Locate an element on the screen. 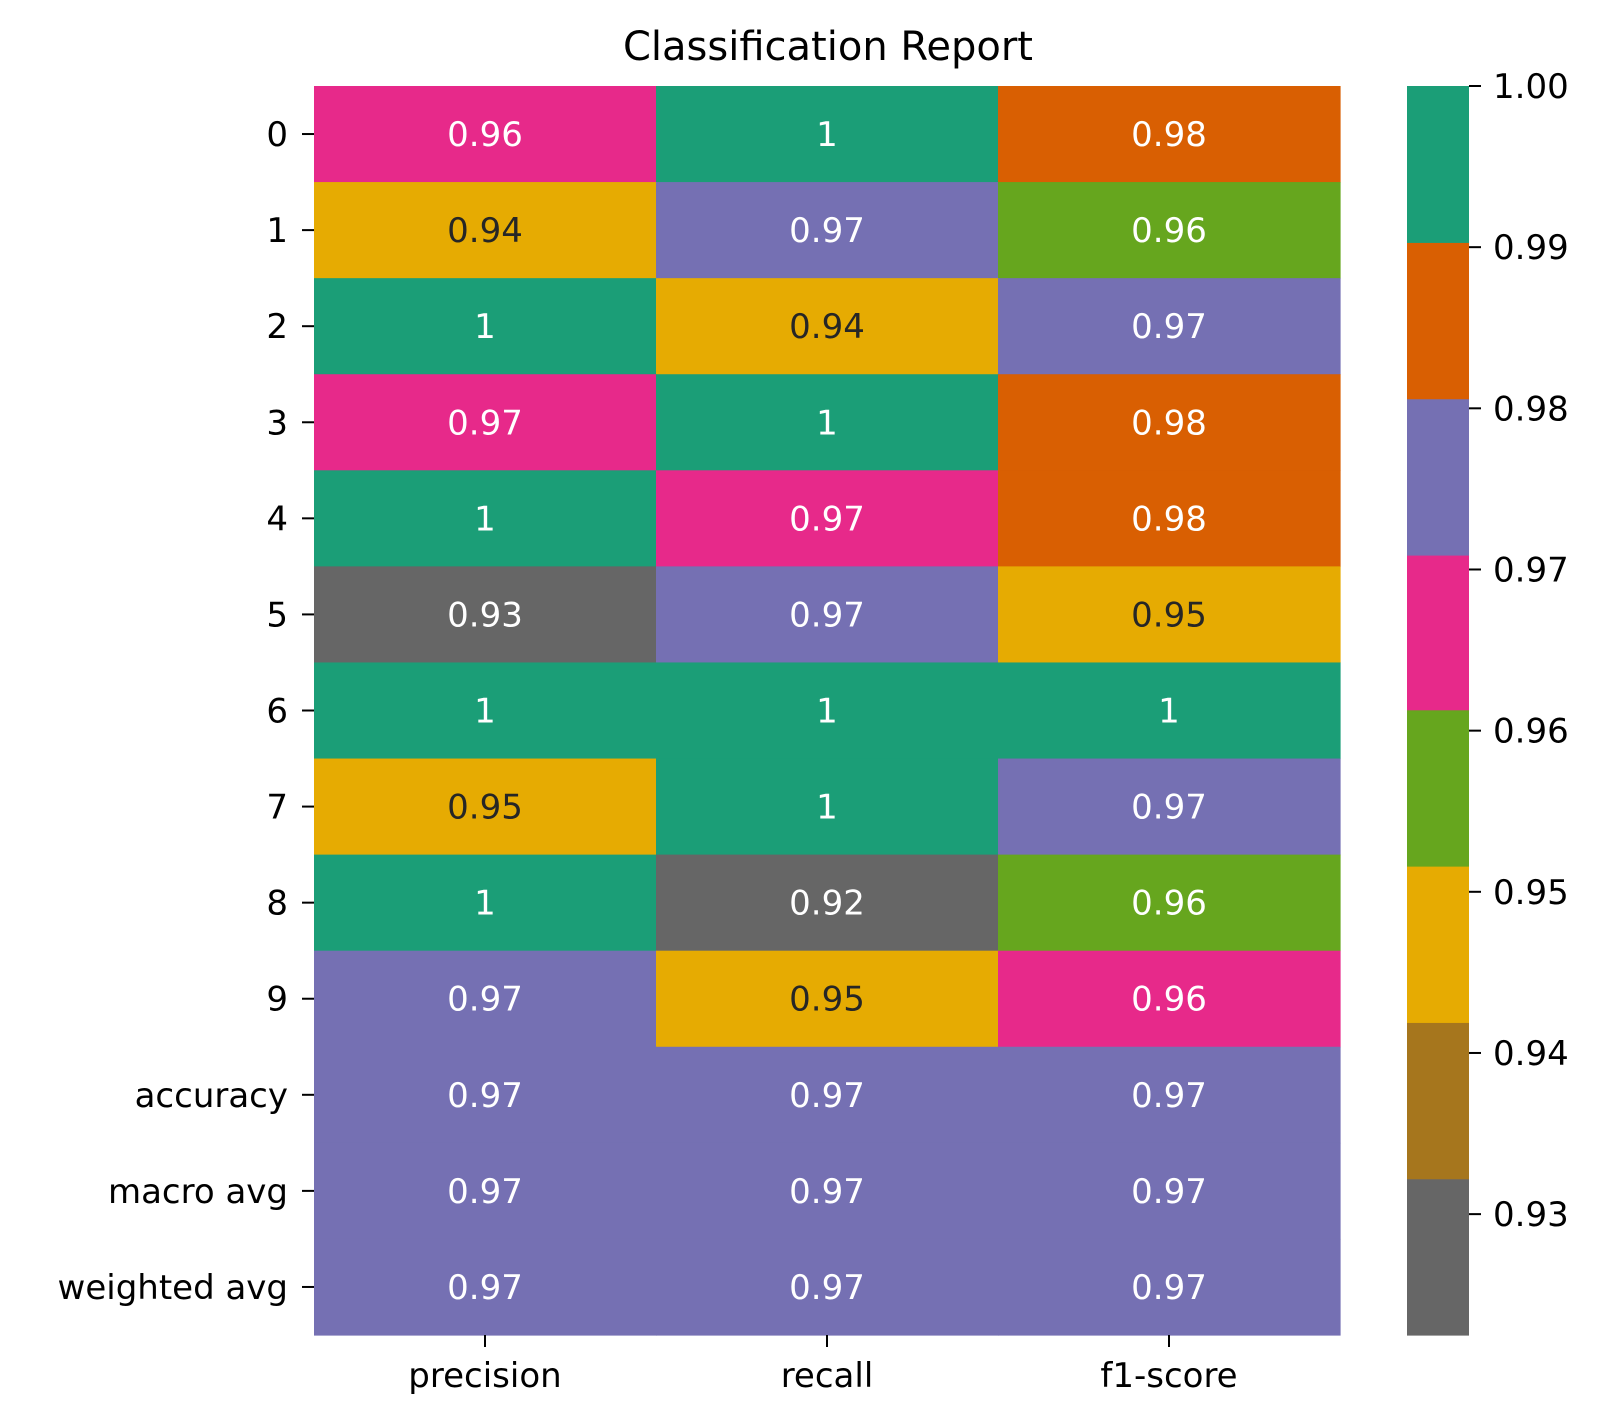 Image resolution: width=1600 pixels, height=1423 pixels. colorbar: 1.00 0.99 0.98 0.97 0.96 0.95 0.94 0.93 is located at coordinates (1488, 701).